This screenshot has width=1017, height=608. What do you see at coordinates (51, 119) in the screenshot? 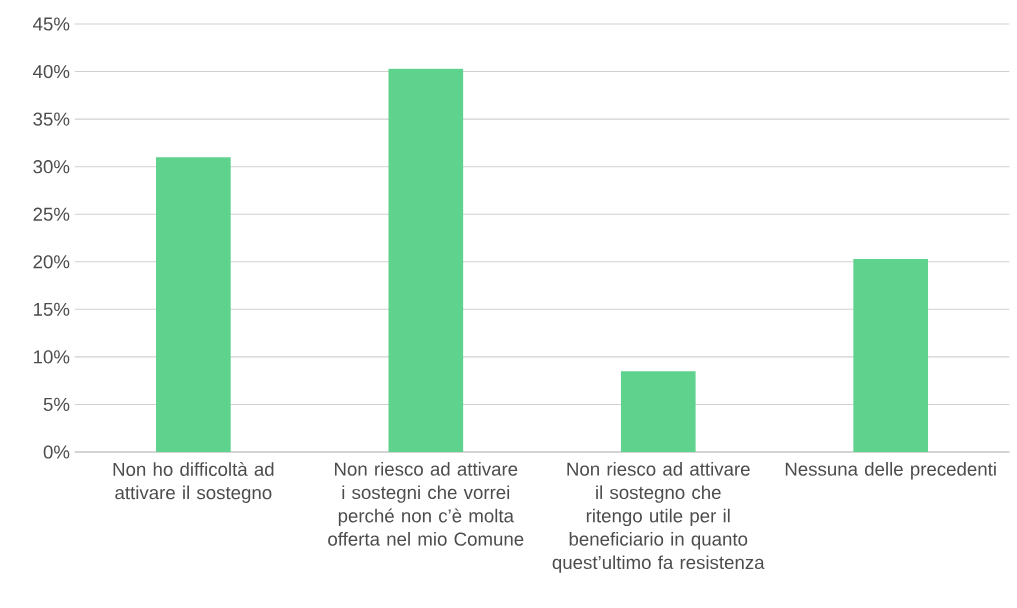
I see `y-tick-label: 35%` at bounding box center [51, 119].